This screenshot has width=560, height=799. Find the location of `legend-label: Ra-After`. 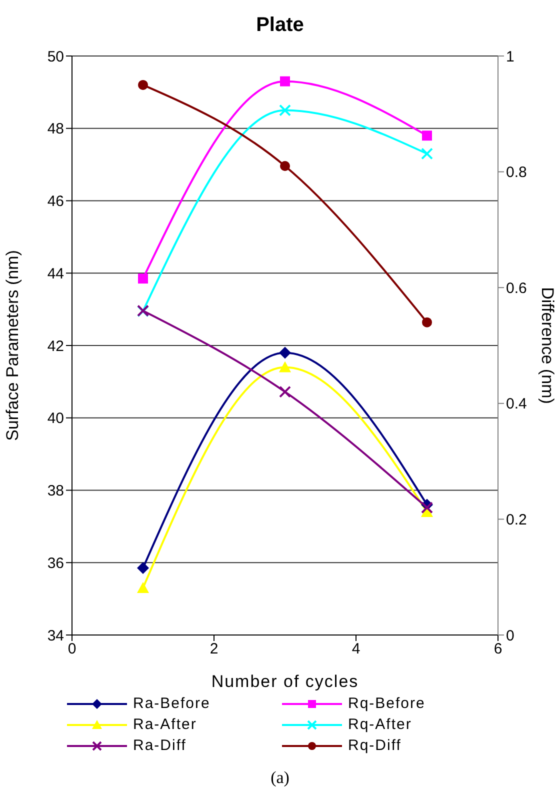

legend-label: Ra-After is located at coordinates (165, 724).